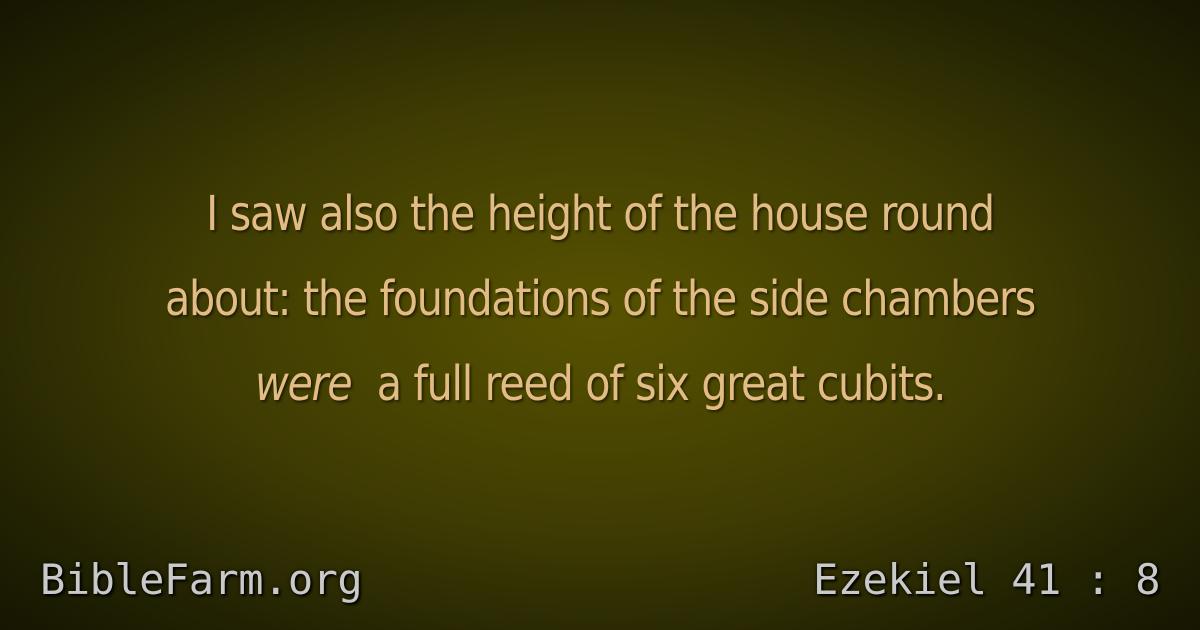 This screenshot has height=630, width=1200. I want to click on site-name: BibleFarm.org, so click(201, 579).